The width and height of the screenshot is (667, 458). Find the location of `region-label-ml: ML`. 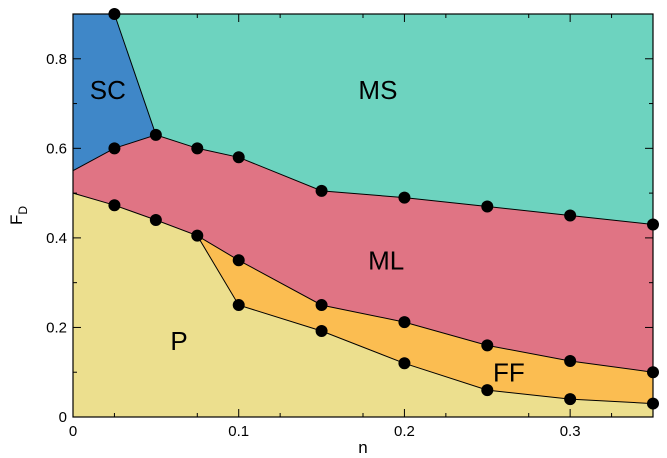

region-label-ml: ML is located at coordinates (386, 260).